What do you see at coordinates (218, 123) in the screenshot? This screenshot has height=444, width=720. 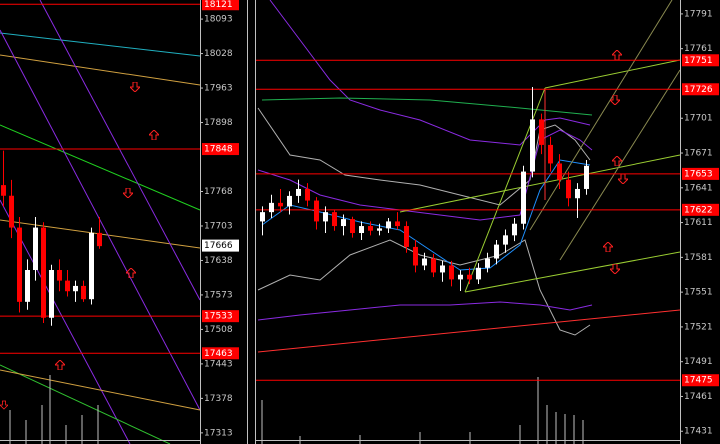 I see `y-tick-label: 17898` at bounding box center [218, 123].